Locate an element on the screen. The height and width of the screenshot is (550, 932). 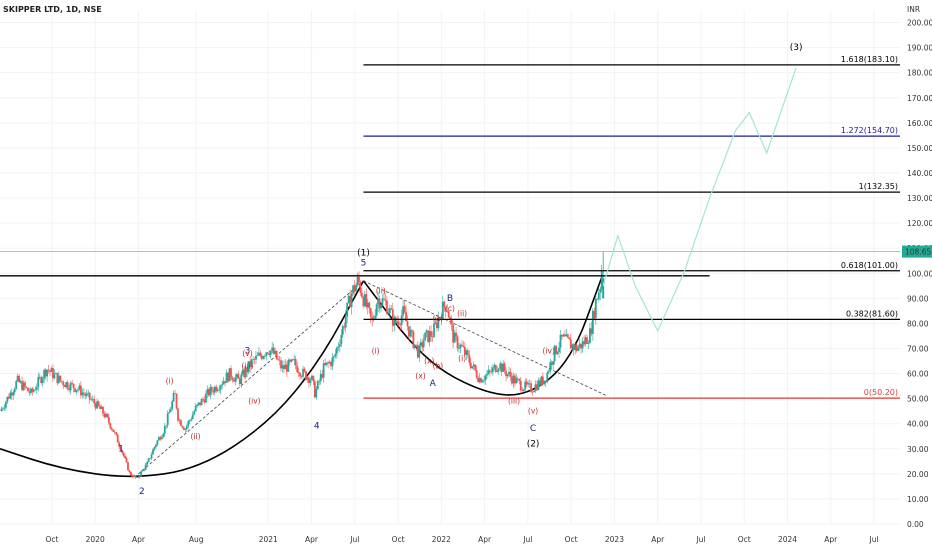
sub-wave-label: (iii) is located at coordinates (247, 366).